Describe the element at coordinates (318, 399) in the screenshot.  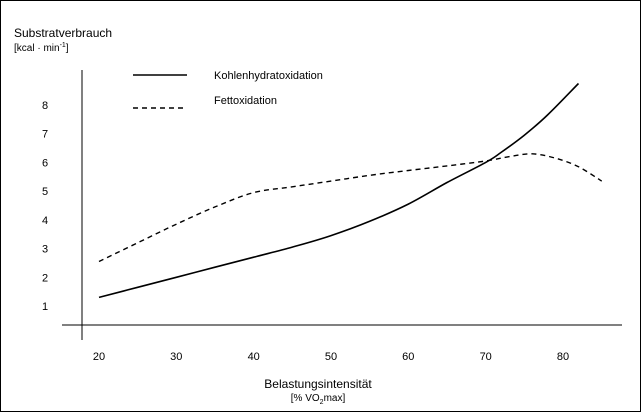
I see `x-axis-unit: [% VO2max]` at that location.